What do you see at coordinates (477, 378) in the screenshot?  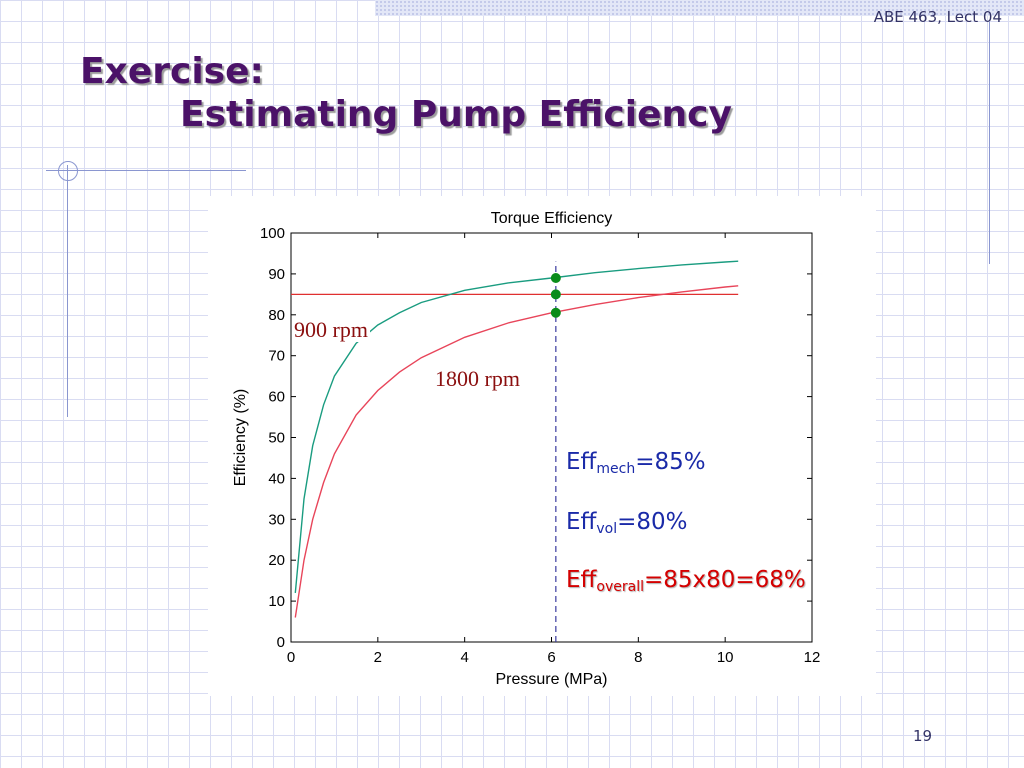 I see `label-1800-rpm: 1800 rpm` at bounding box center [477, 378].